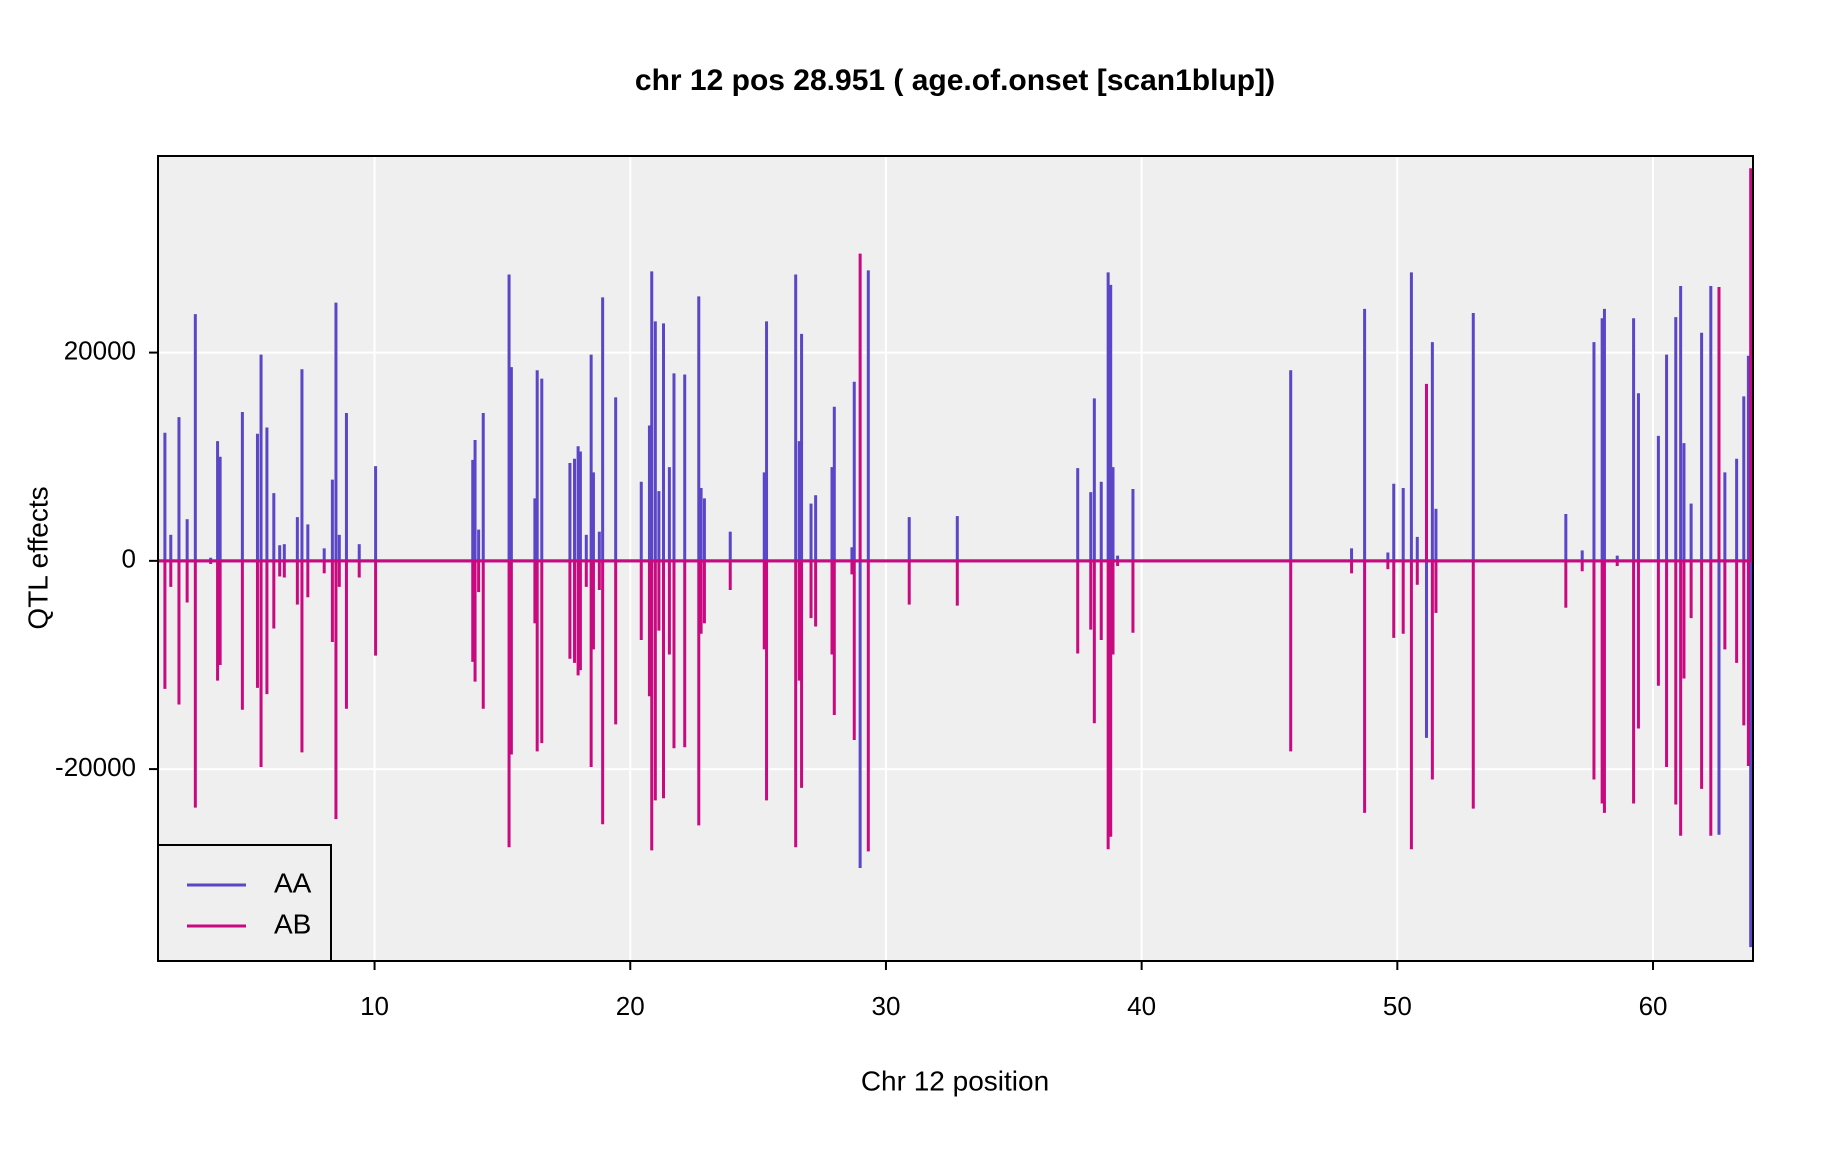 The height and width of the screenshot is (1152, 1824). I want to click on y-tick-label: 0, so click(129, 559).